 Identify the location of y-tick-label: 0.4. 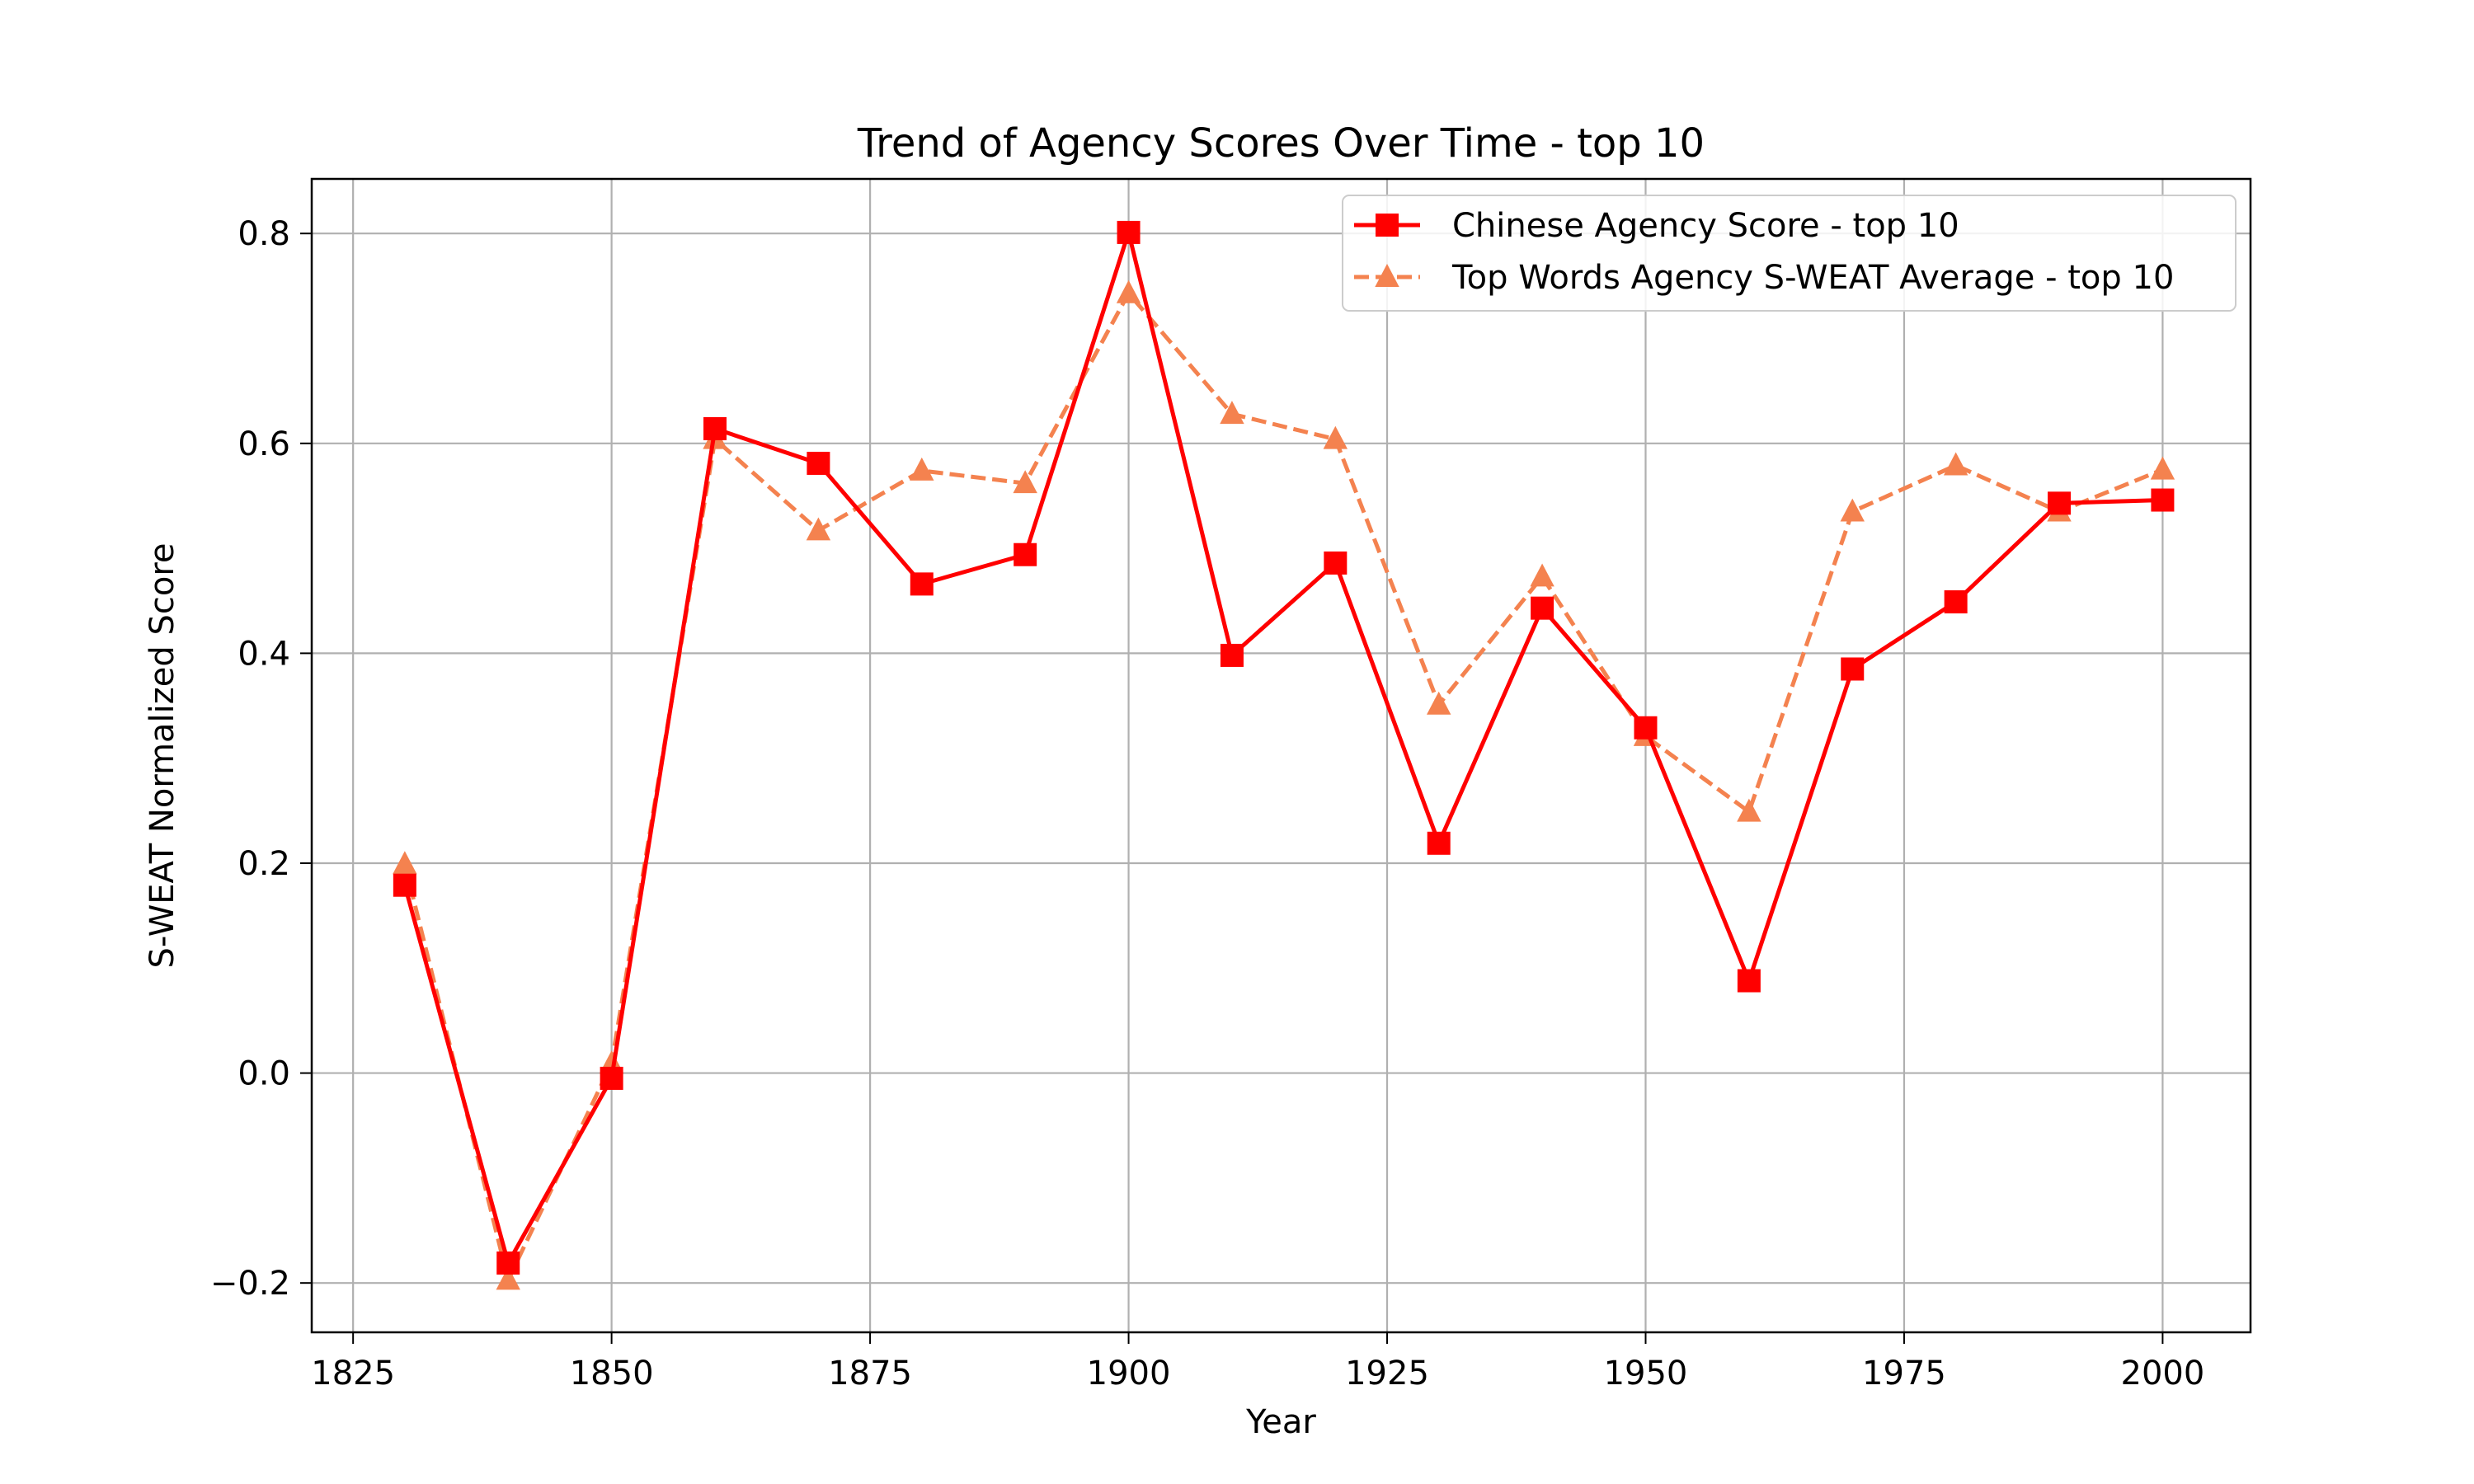
(264, 654).